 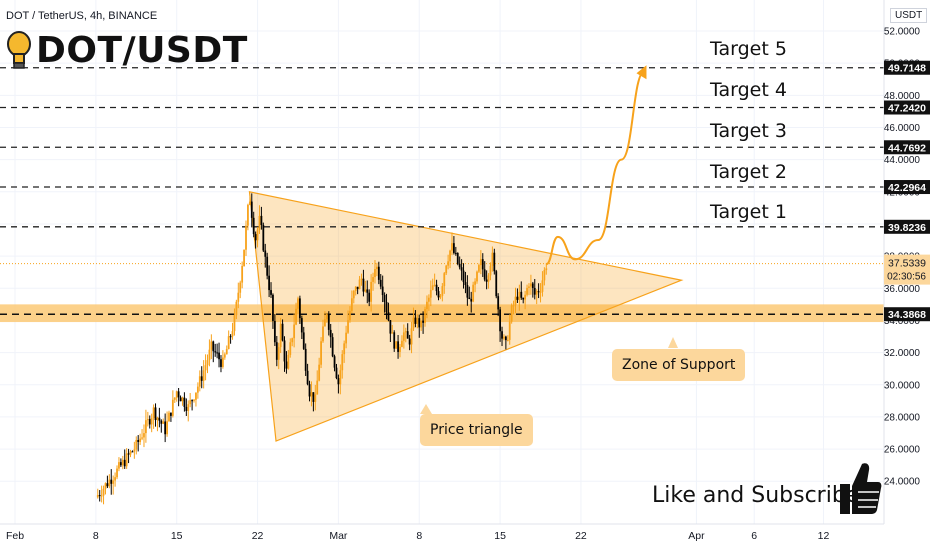 I want to click on price-tag-label: 34.3868, so click(x=907, y=315).